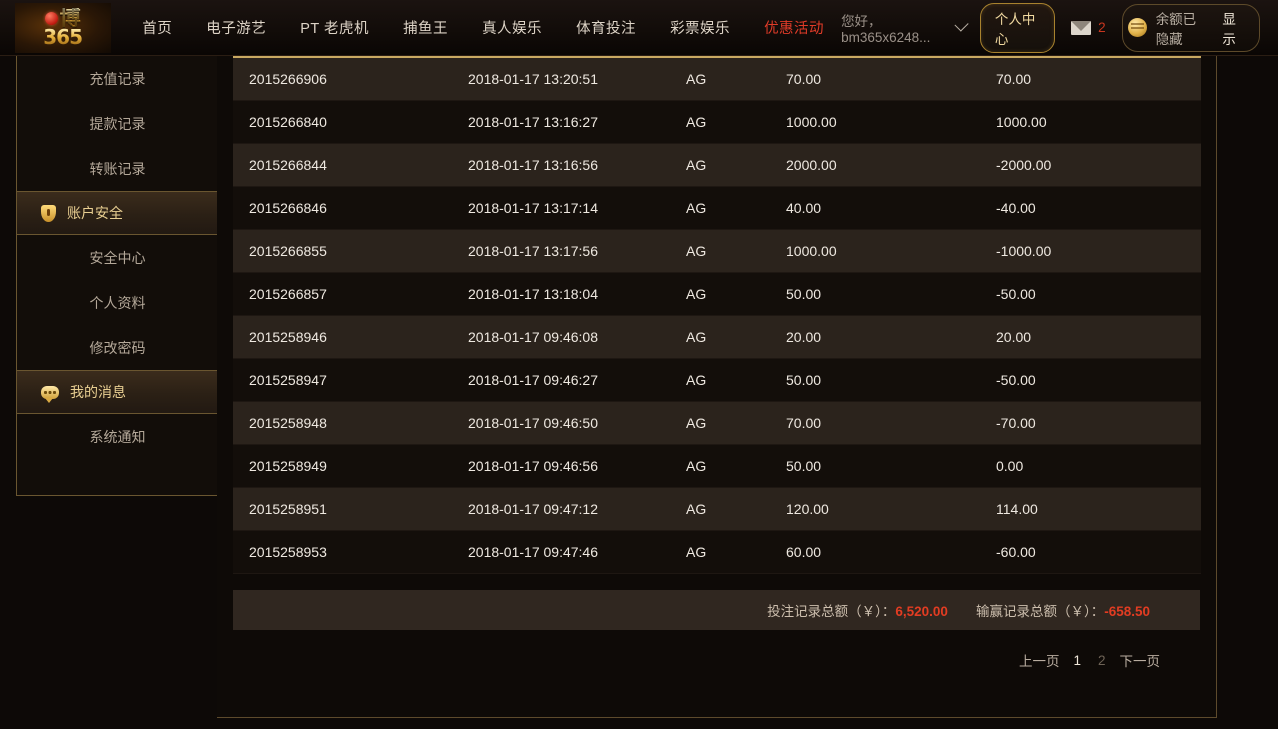 Image resolution: width=1278 pixels, height=729 pixels. What do you see at coordinates (1016, 423) in the screenshot?
I see `cell-result: -70.00` at bounding box center [1016, 423].